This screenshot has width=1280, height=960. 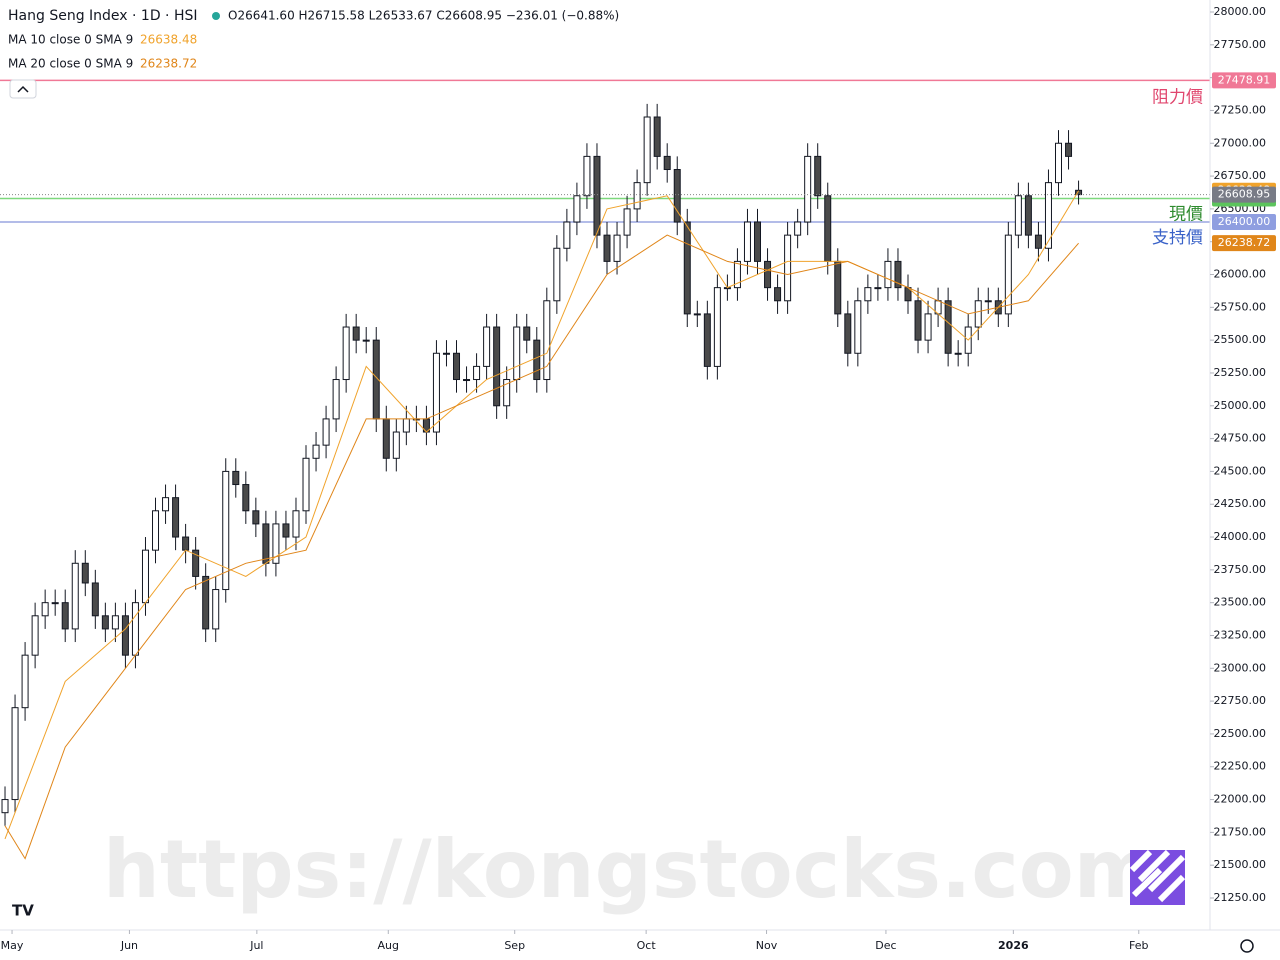 I want to click on settings-icon, so click(x=1247, y=946).